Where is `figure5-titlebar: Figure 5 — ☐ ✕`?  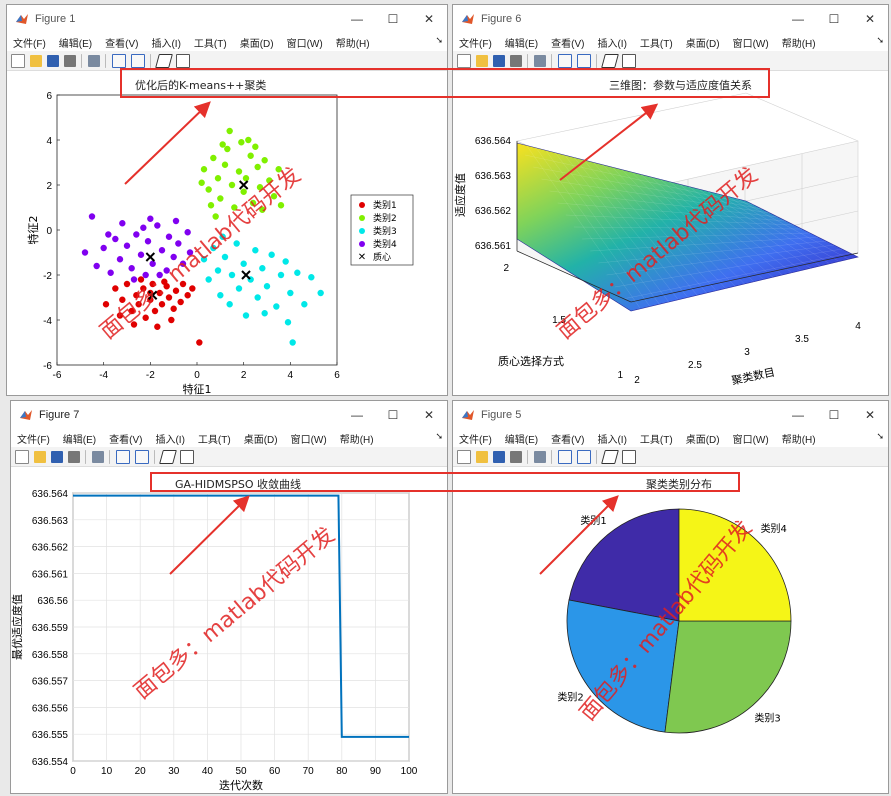
figure5-titlebar: Figure 5 — ☐ ✕ is located at coordinates (670, 415).